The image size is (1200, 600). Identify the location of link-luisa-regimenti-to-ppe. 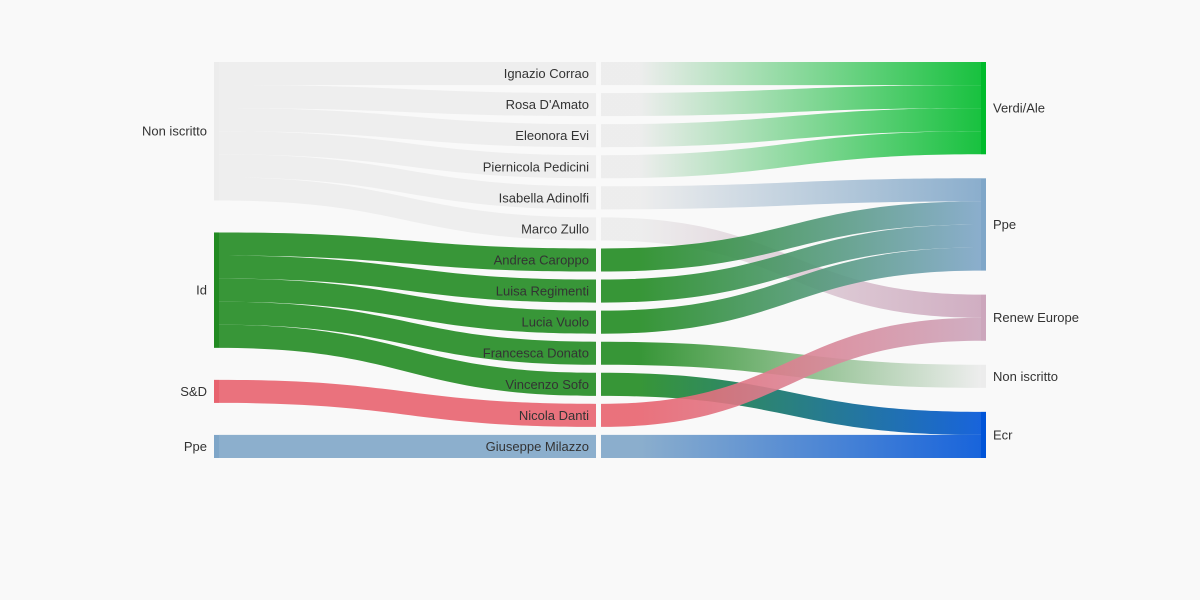
(791, 263).